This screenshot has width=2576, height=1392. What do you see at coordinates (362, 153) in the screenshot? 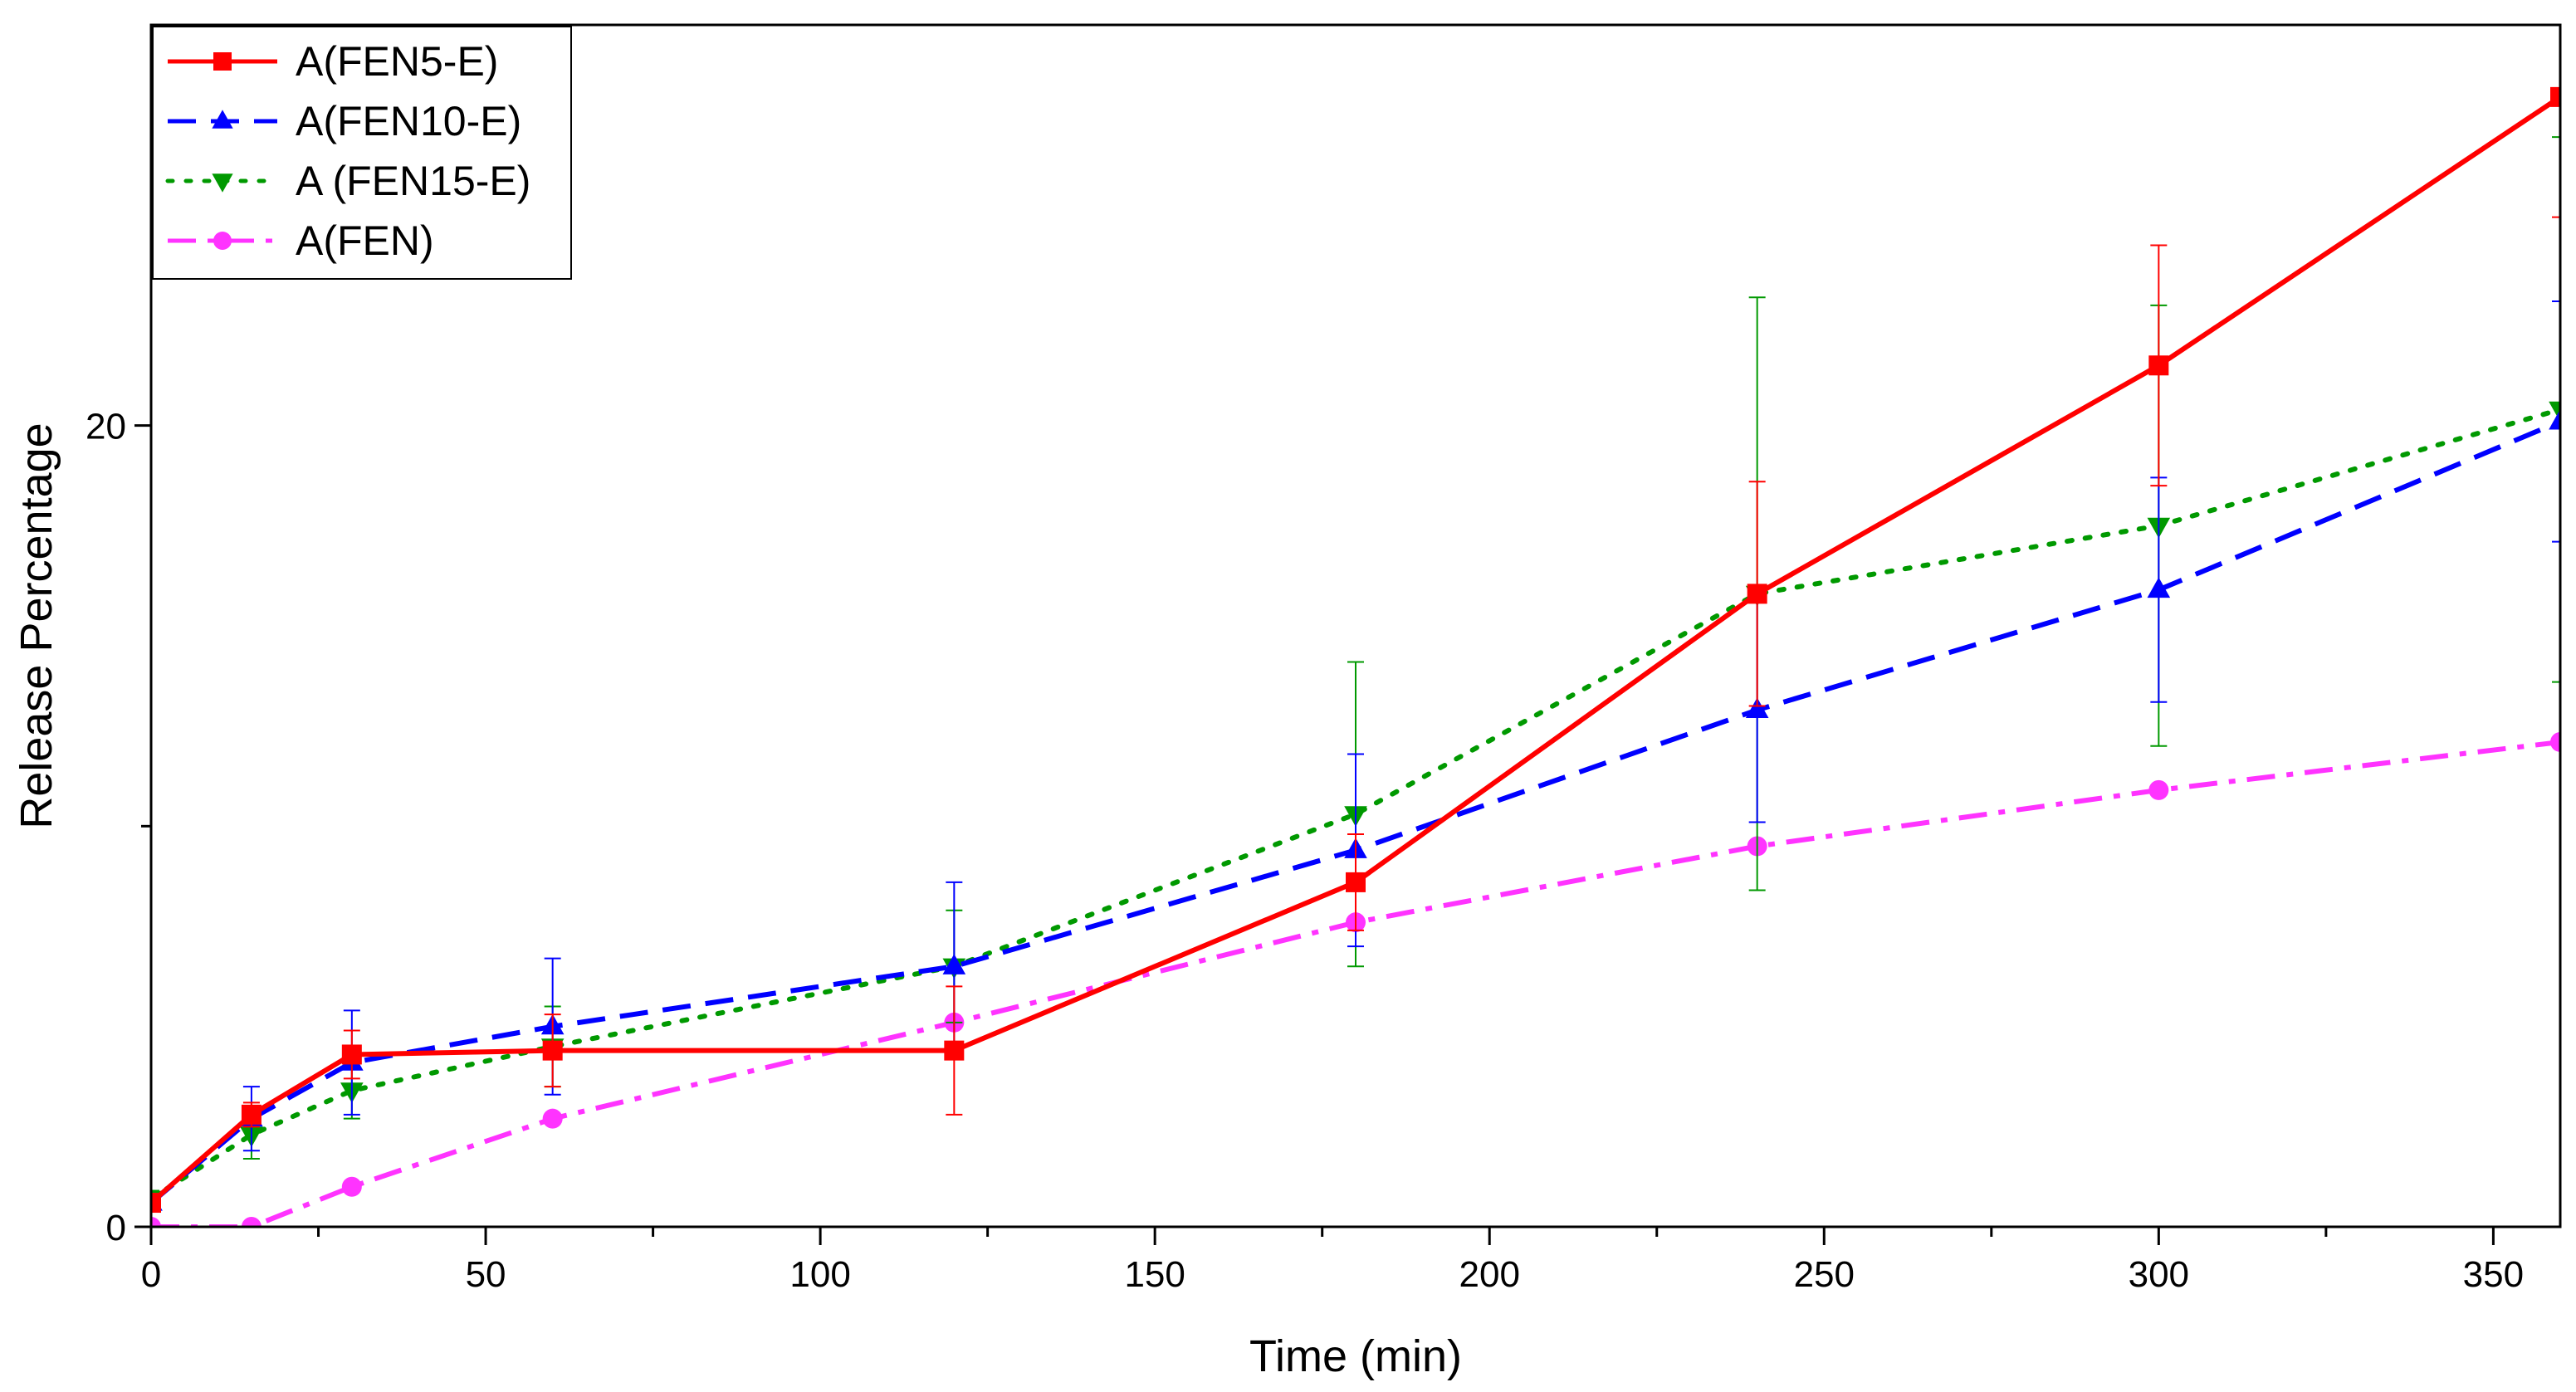
I see `legend: A(FEN5-E) A(FEN10-E) A (FEN15-E) A(FEN)` at bounding box center [362, 153].